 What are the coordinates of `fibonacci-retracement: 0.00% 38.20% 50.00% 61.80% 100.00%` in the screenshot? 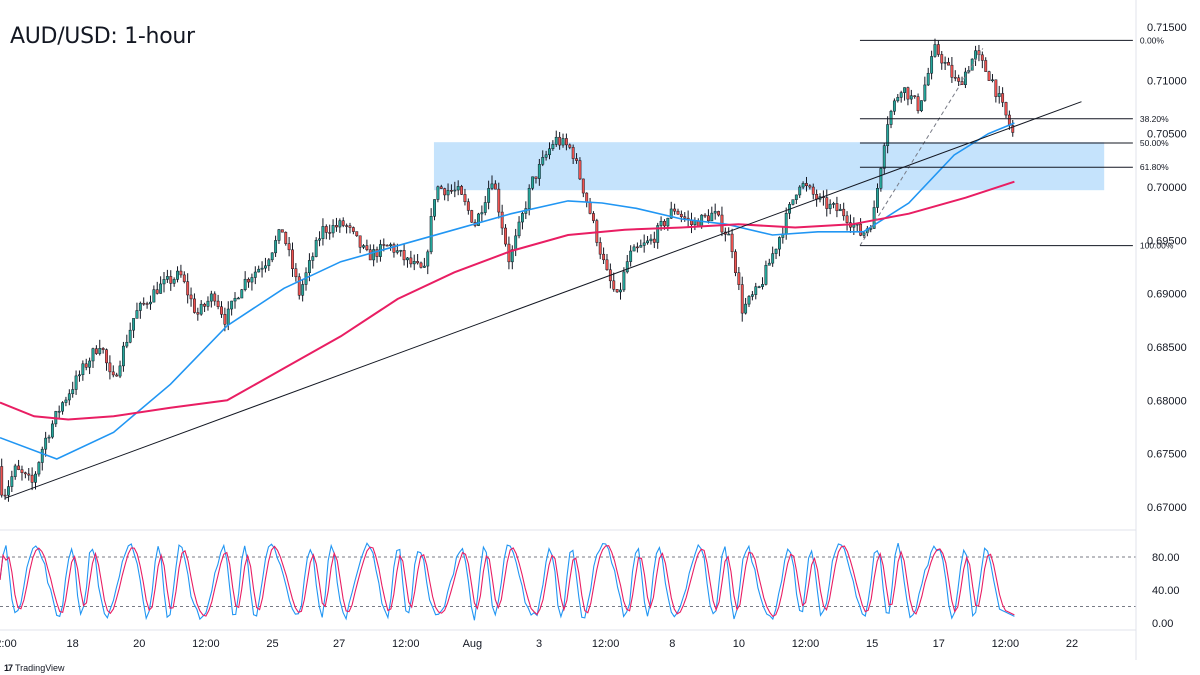 It's located at (1016, 143).